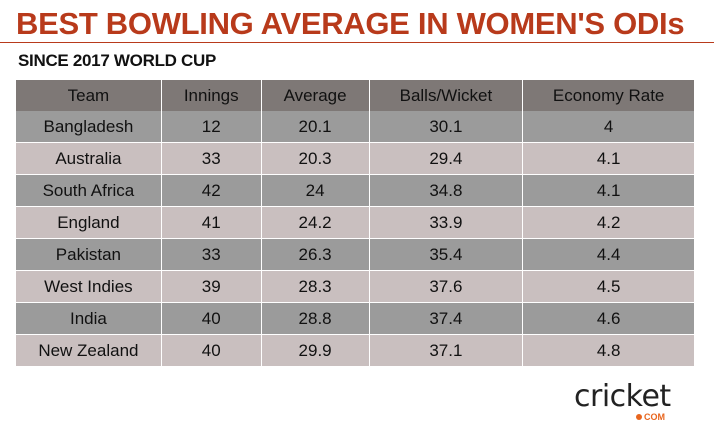 Image resolution: width=714 pixels, height=436 pixels. I want to click on cell-balls-per-wicket: 35.4, so click(446, 254).